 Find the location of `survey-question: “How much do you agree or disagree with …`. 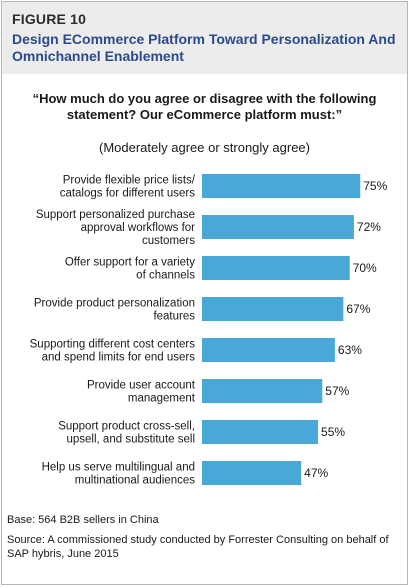

survey-question: “How much do you agree or disagree with … is located at coordinates (204, 106).